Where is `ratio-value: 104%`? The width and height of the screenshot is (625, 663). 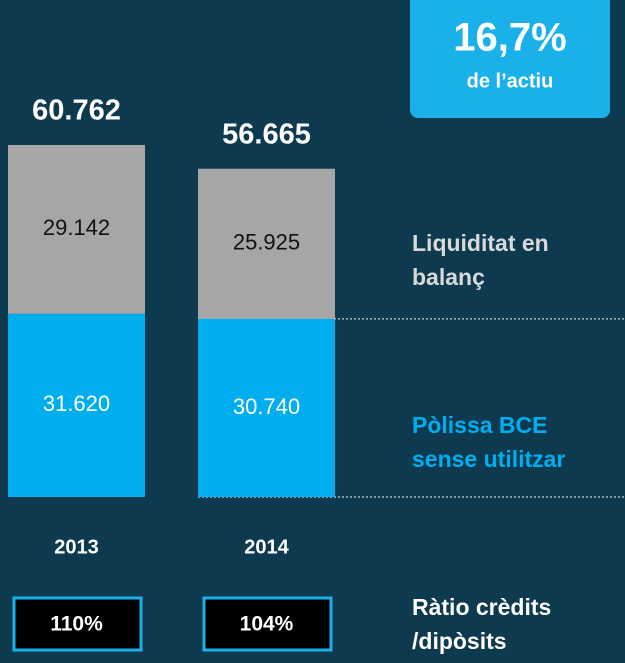 ratio-value: 104% is located at coordinates (267, 624).